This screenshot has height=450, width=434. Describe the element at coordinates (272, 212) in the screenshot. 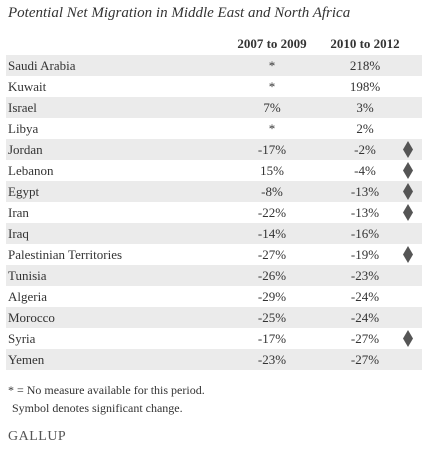

I see `cell: -22%` at that location.